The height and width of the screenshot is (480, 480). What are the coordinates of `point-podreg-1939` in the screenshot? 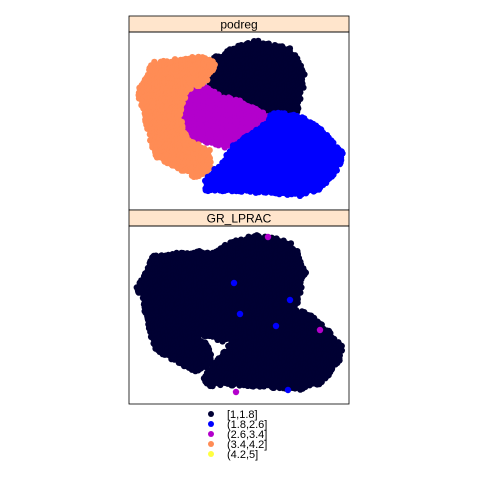 It's located at (185, 98).